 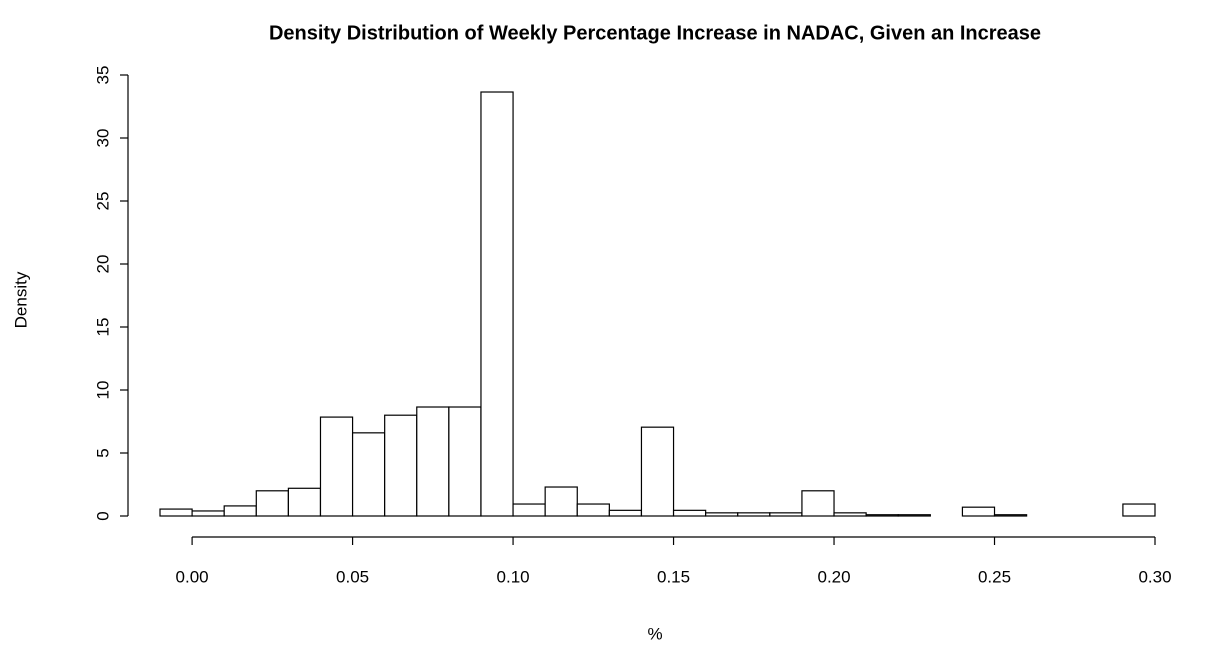 I want to click on y-tick-label: 0, so click(x=102, y=515).